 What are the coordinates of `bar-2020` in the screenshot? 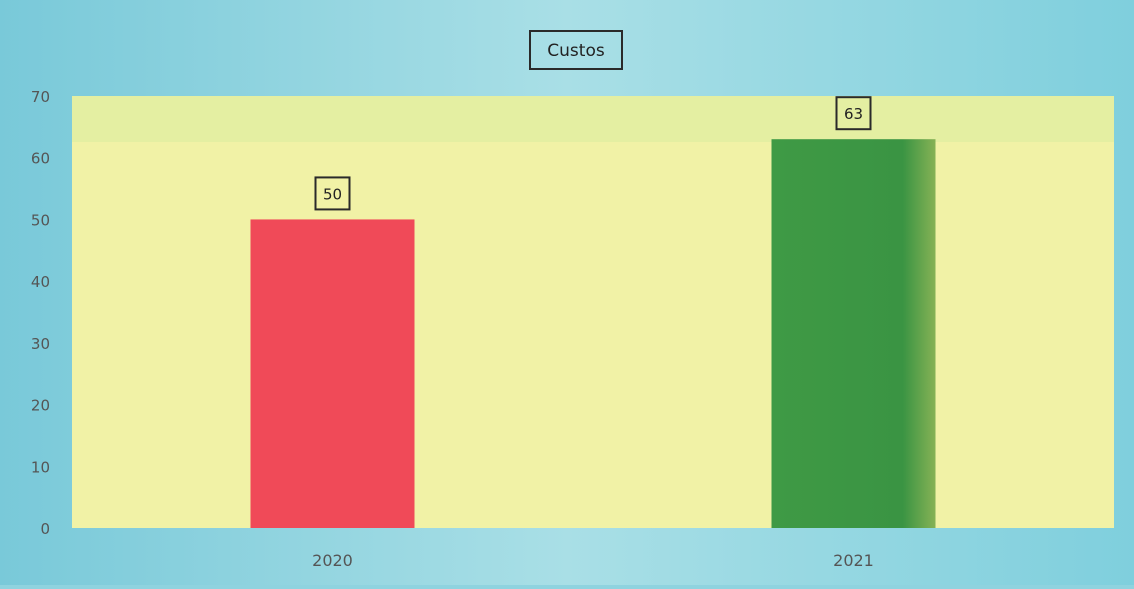 It's located at (333, 373).